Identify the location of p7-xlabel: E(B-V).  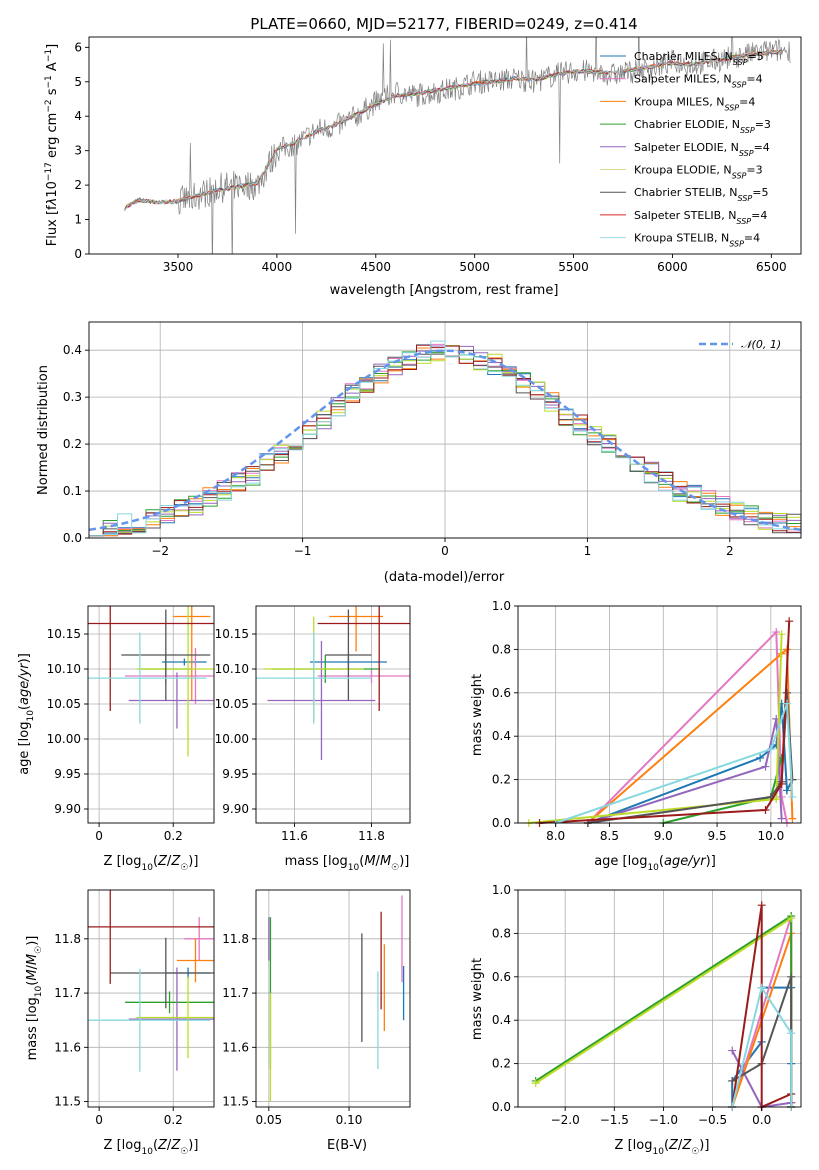
(347, 1145).